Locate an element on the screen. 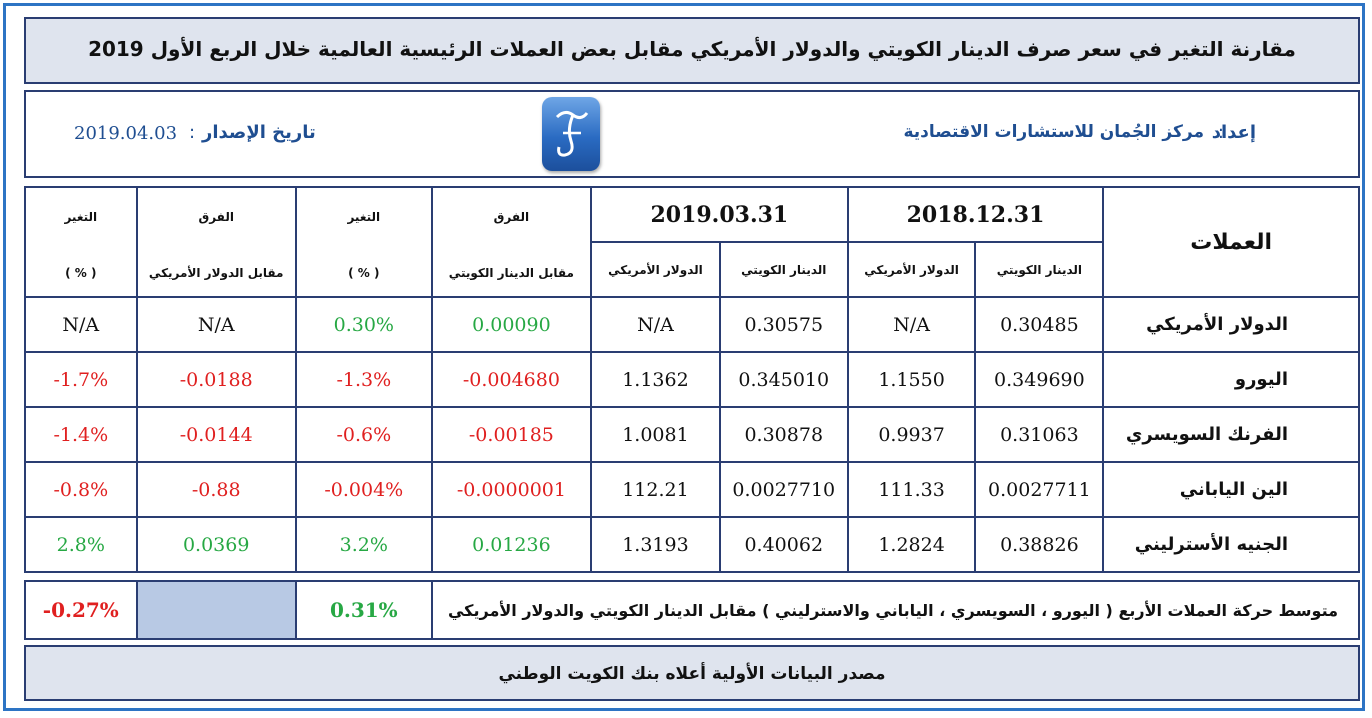 The image size is (1372, 718). prepared-by-label: إعداد is located at coordinates (1233, 132).